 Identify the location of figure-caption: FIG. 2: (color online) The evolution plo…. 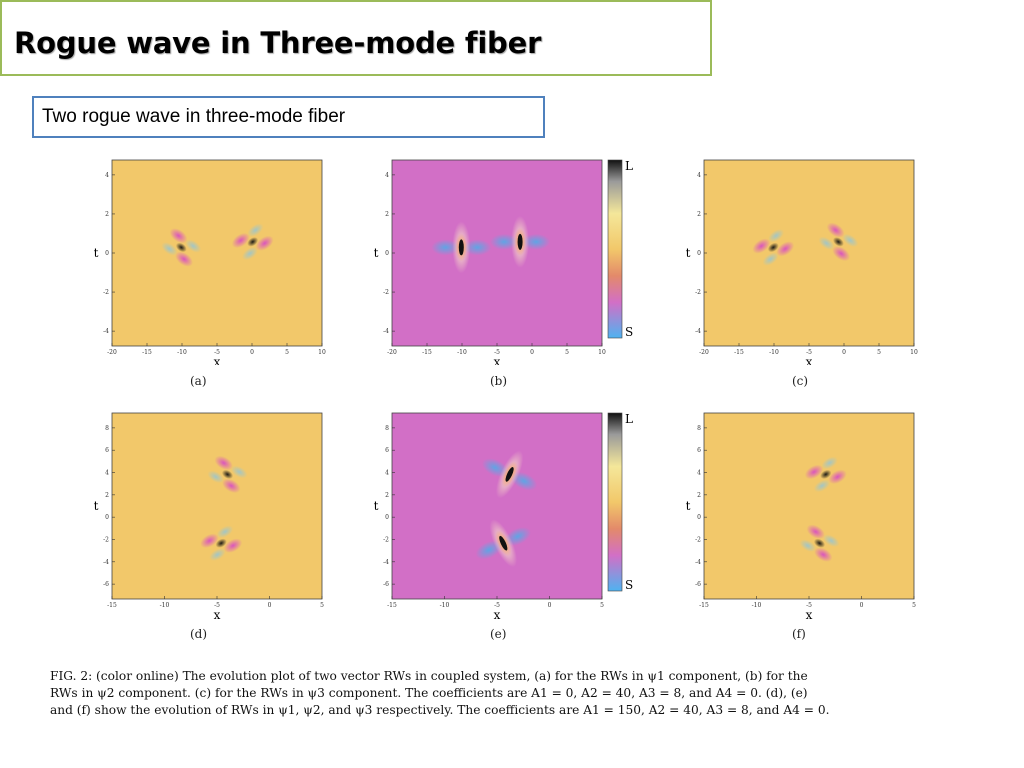
(510, 693).